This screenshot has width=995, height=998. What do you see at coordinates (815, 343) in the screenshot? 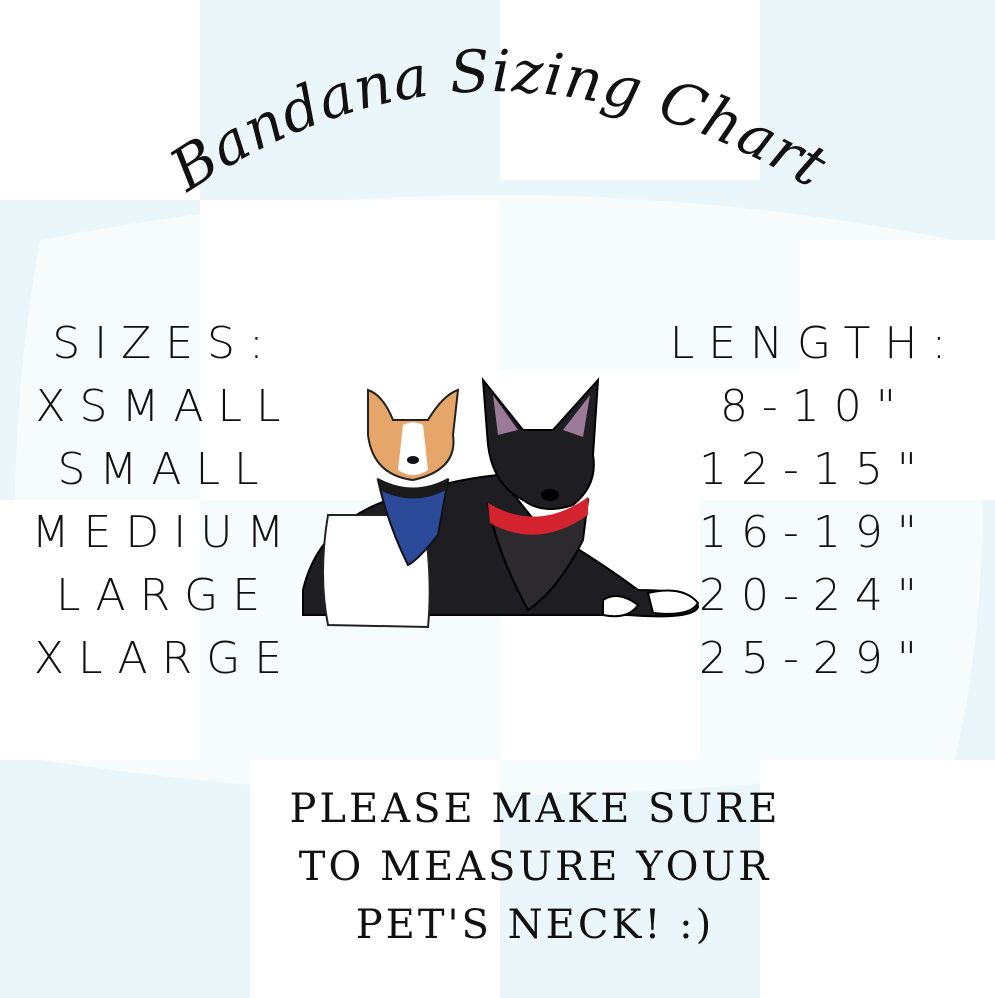
I see `lengths-header: LENGTH:` at bounding box center [815, 343].